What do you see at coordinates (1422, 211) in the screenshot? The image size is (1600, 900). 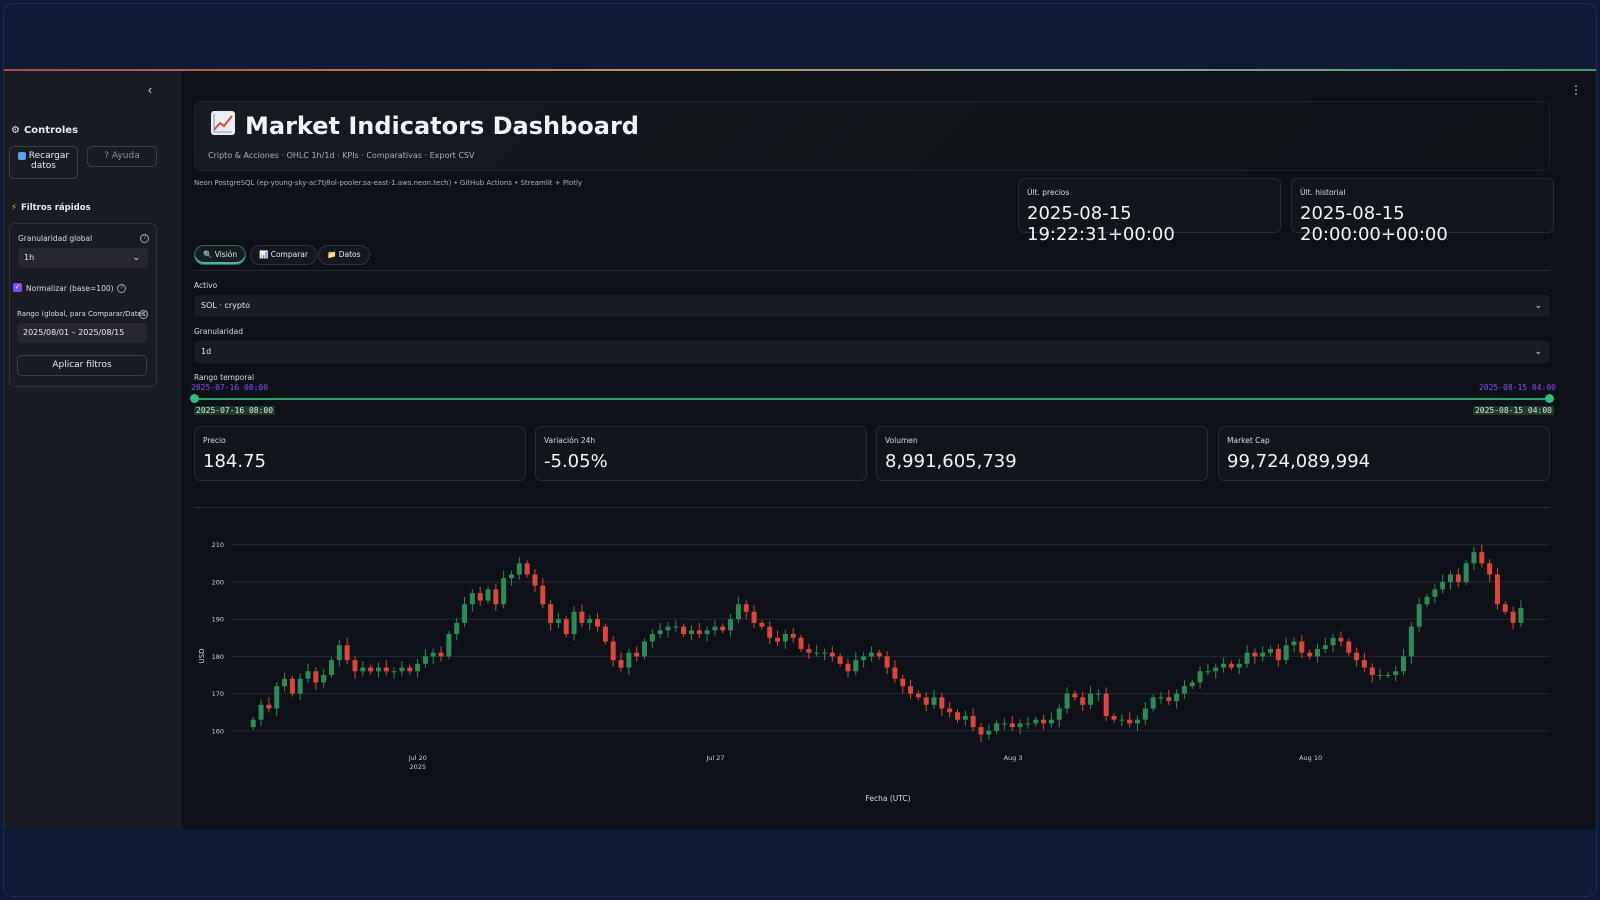 I see `last-history-card: Últ. historial 2025-08-15 20:00:00+00:00` at bounding box center [1422, 211].